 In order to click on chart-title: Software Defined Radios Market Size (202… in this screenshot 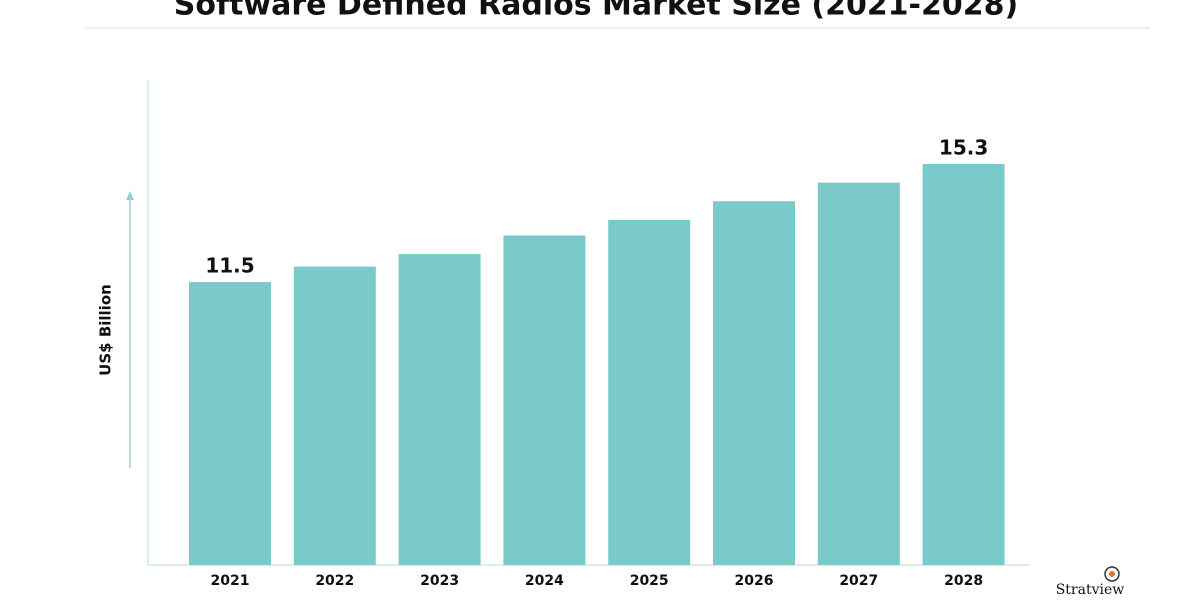, I will do `click(596, 11)`.